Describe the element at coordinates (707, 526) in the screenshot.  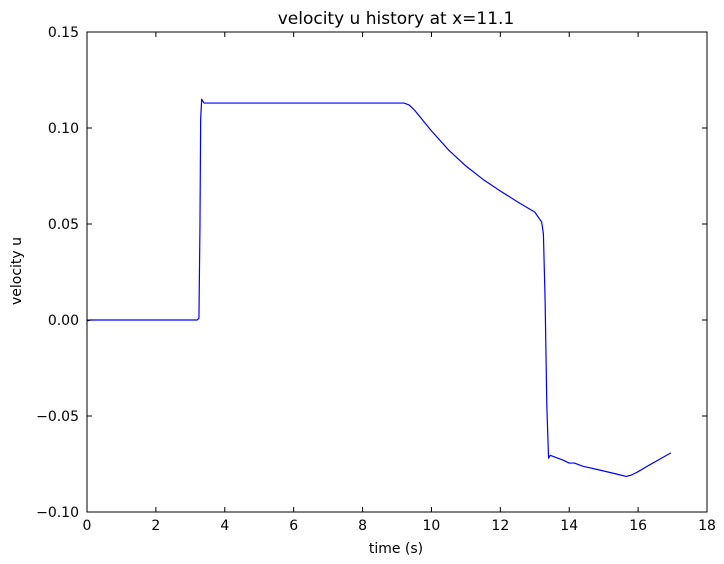
I see `x-tick-label: 18` at that location.